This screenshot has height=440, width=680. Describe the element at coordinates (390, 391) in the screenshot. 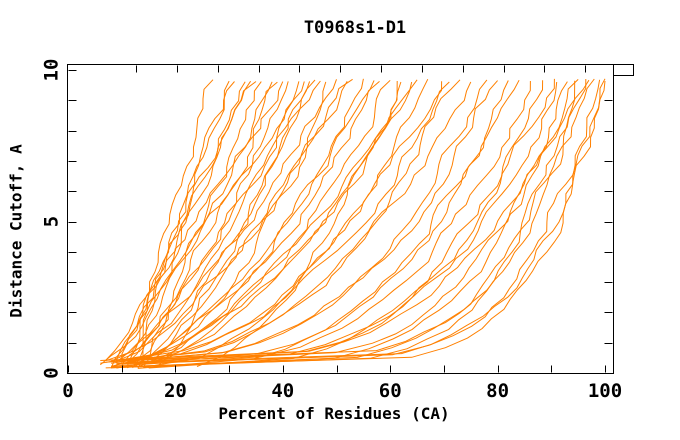

I see `x-tick-label: 60` at that location.